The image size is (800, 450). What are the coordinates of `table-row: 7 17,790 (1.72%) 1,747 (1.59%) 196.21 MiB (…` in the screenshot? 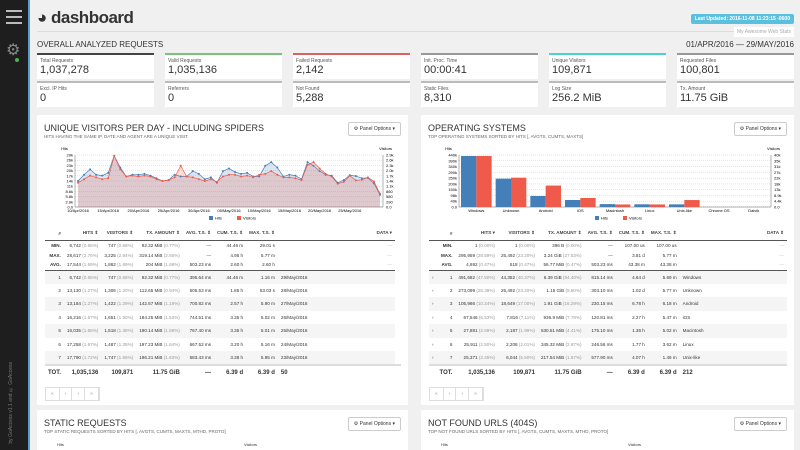 It's located at (223, 358).